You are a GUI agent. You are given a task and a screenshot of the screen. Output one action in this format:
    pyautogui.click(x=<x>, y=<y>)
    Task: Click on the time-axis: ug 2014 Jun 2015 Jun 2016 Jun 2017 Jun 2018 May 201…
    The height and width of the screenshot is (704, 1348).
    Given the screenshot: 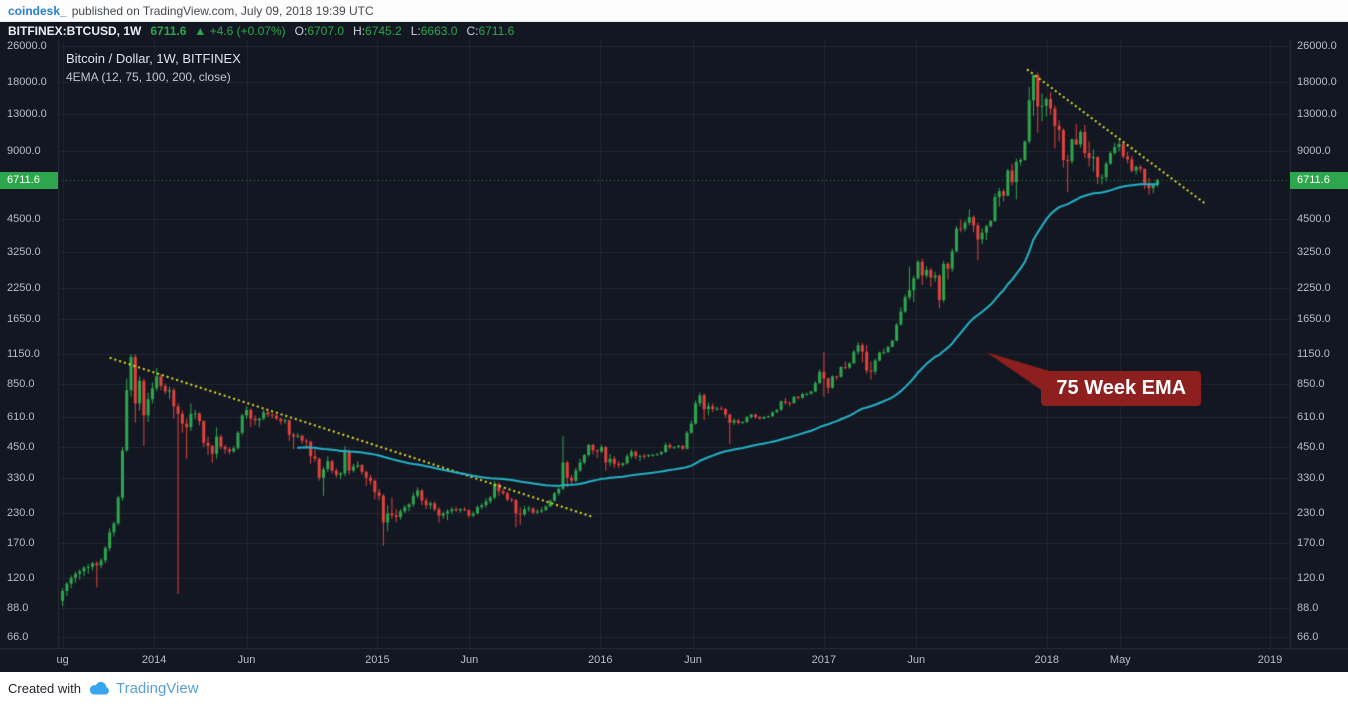 What is the action you would take?
    pyautogui.click(x=674, y=660)
    